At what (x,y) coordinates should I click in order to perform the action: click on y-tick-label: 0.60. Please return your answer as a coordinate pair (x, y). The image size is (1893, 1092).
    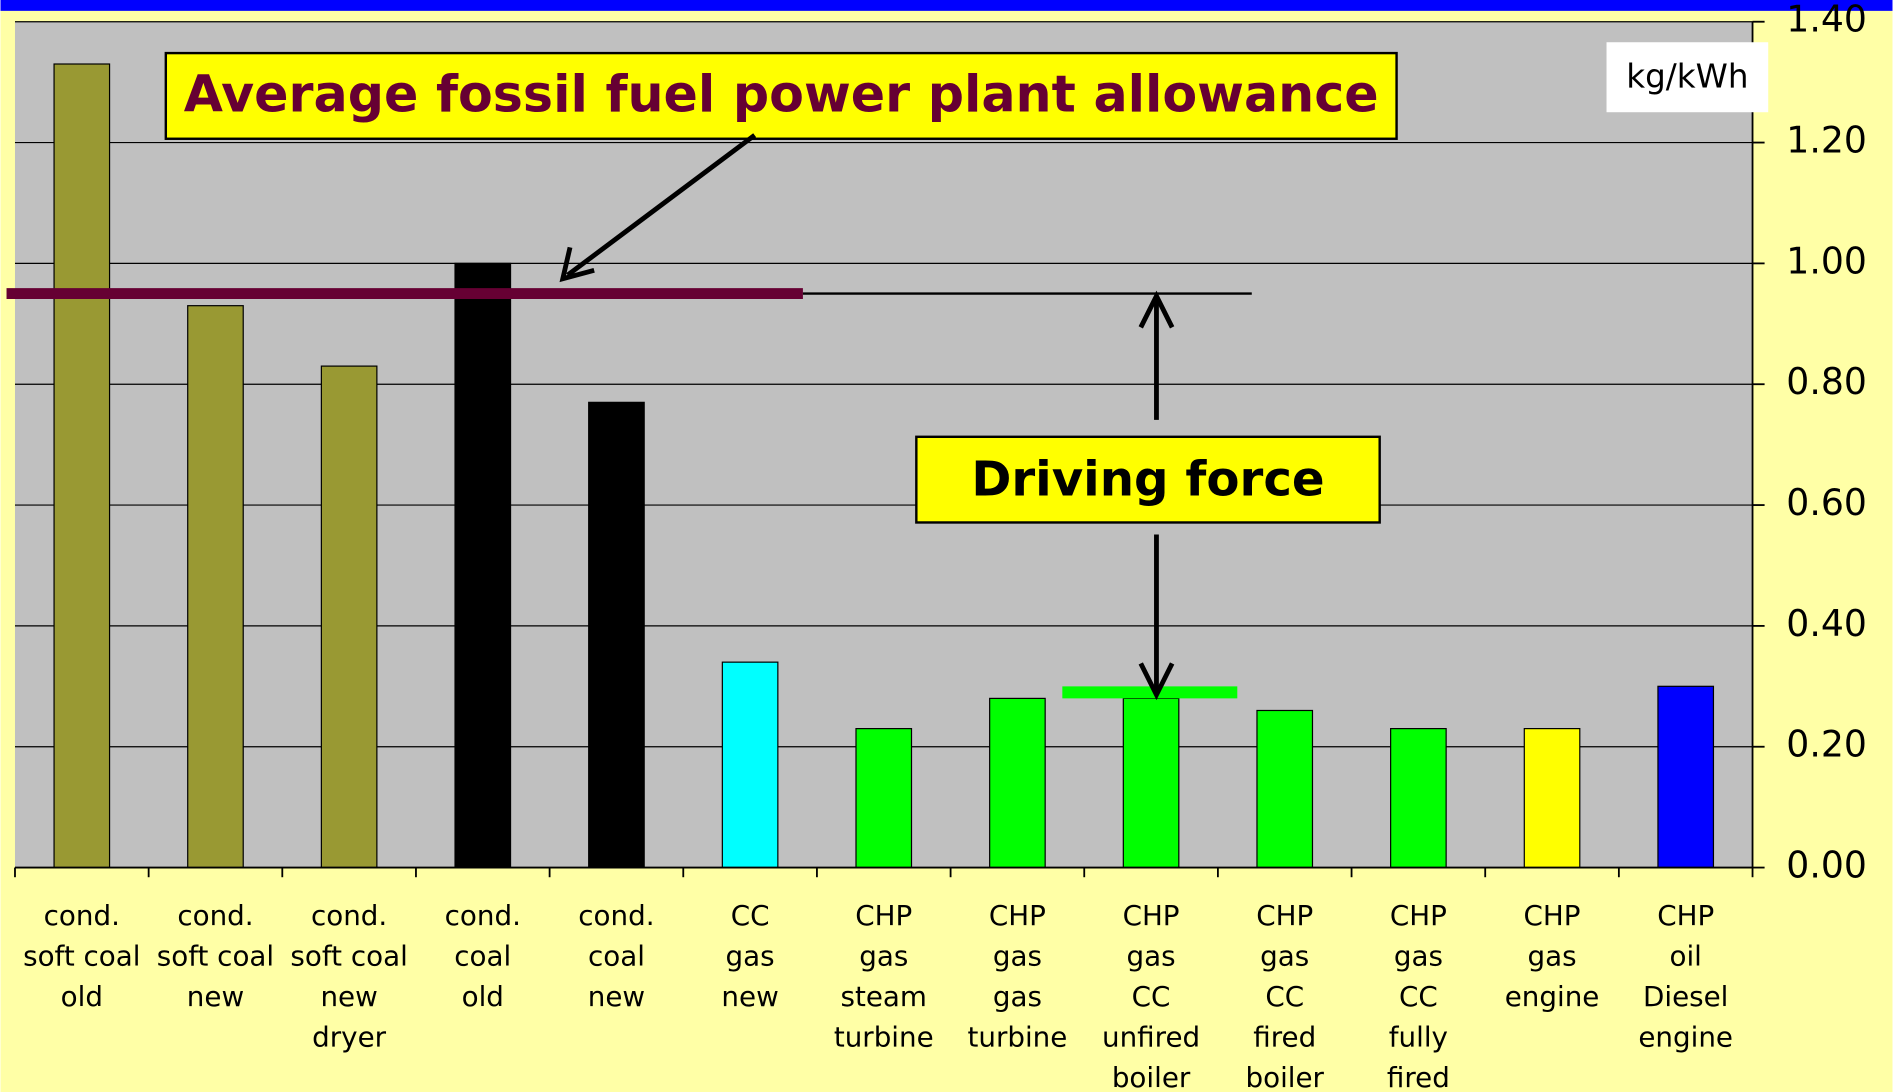
    Looking at the image, I should click on (1826, 502).